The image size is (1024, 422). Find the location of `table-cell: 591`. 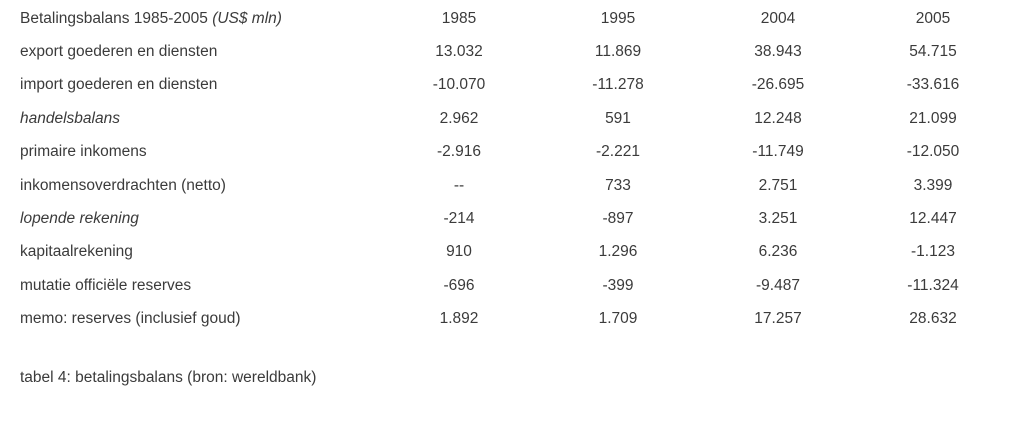

table-cell: 591 is located at coordinates (618, 118).